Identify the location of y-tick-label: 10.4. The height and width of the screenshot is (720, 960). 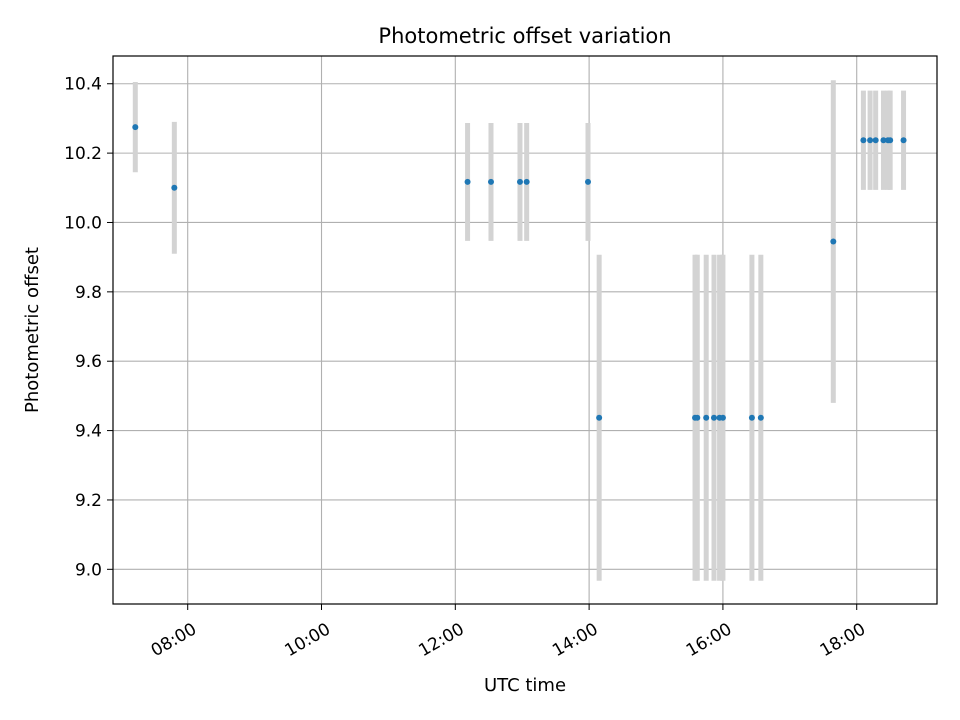
(83, 85).